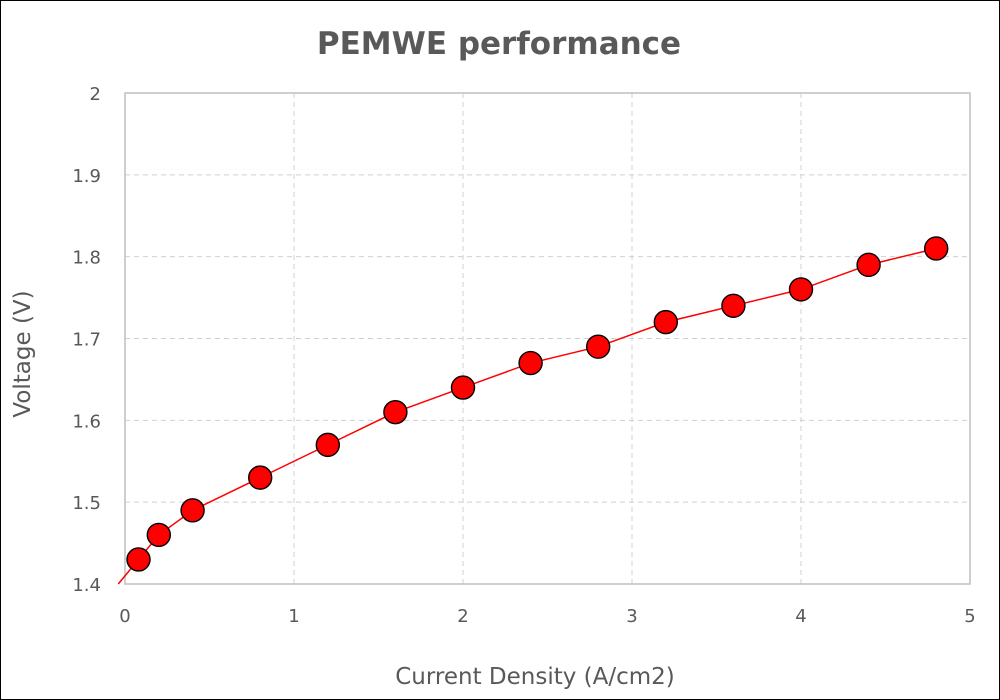 This screenshot has width=1000, height=700. What do you see at coordinates (800, 616) in the screenshot?
I see `x-tick-label: 4` at bounding box center [800, 616].